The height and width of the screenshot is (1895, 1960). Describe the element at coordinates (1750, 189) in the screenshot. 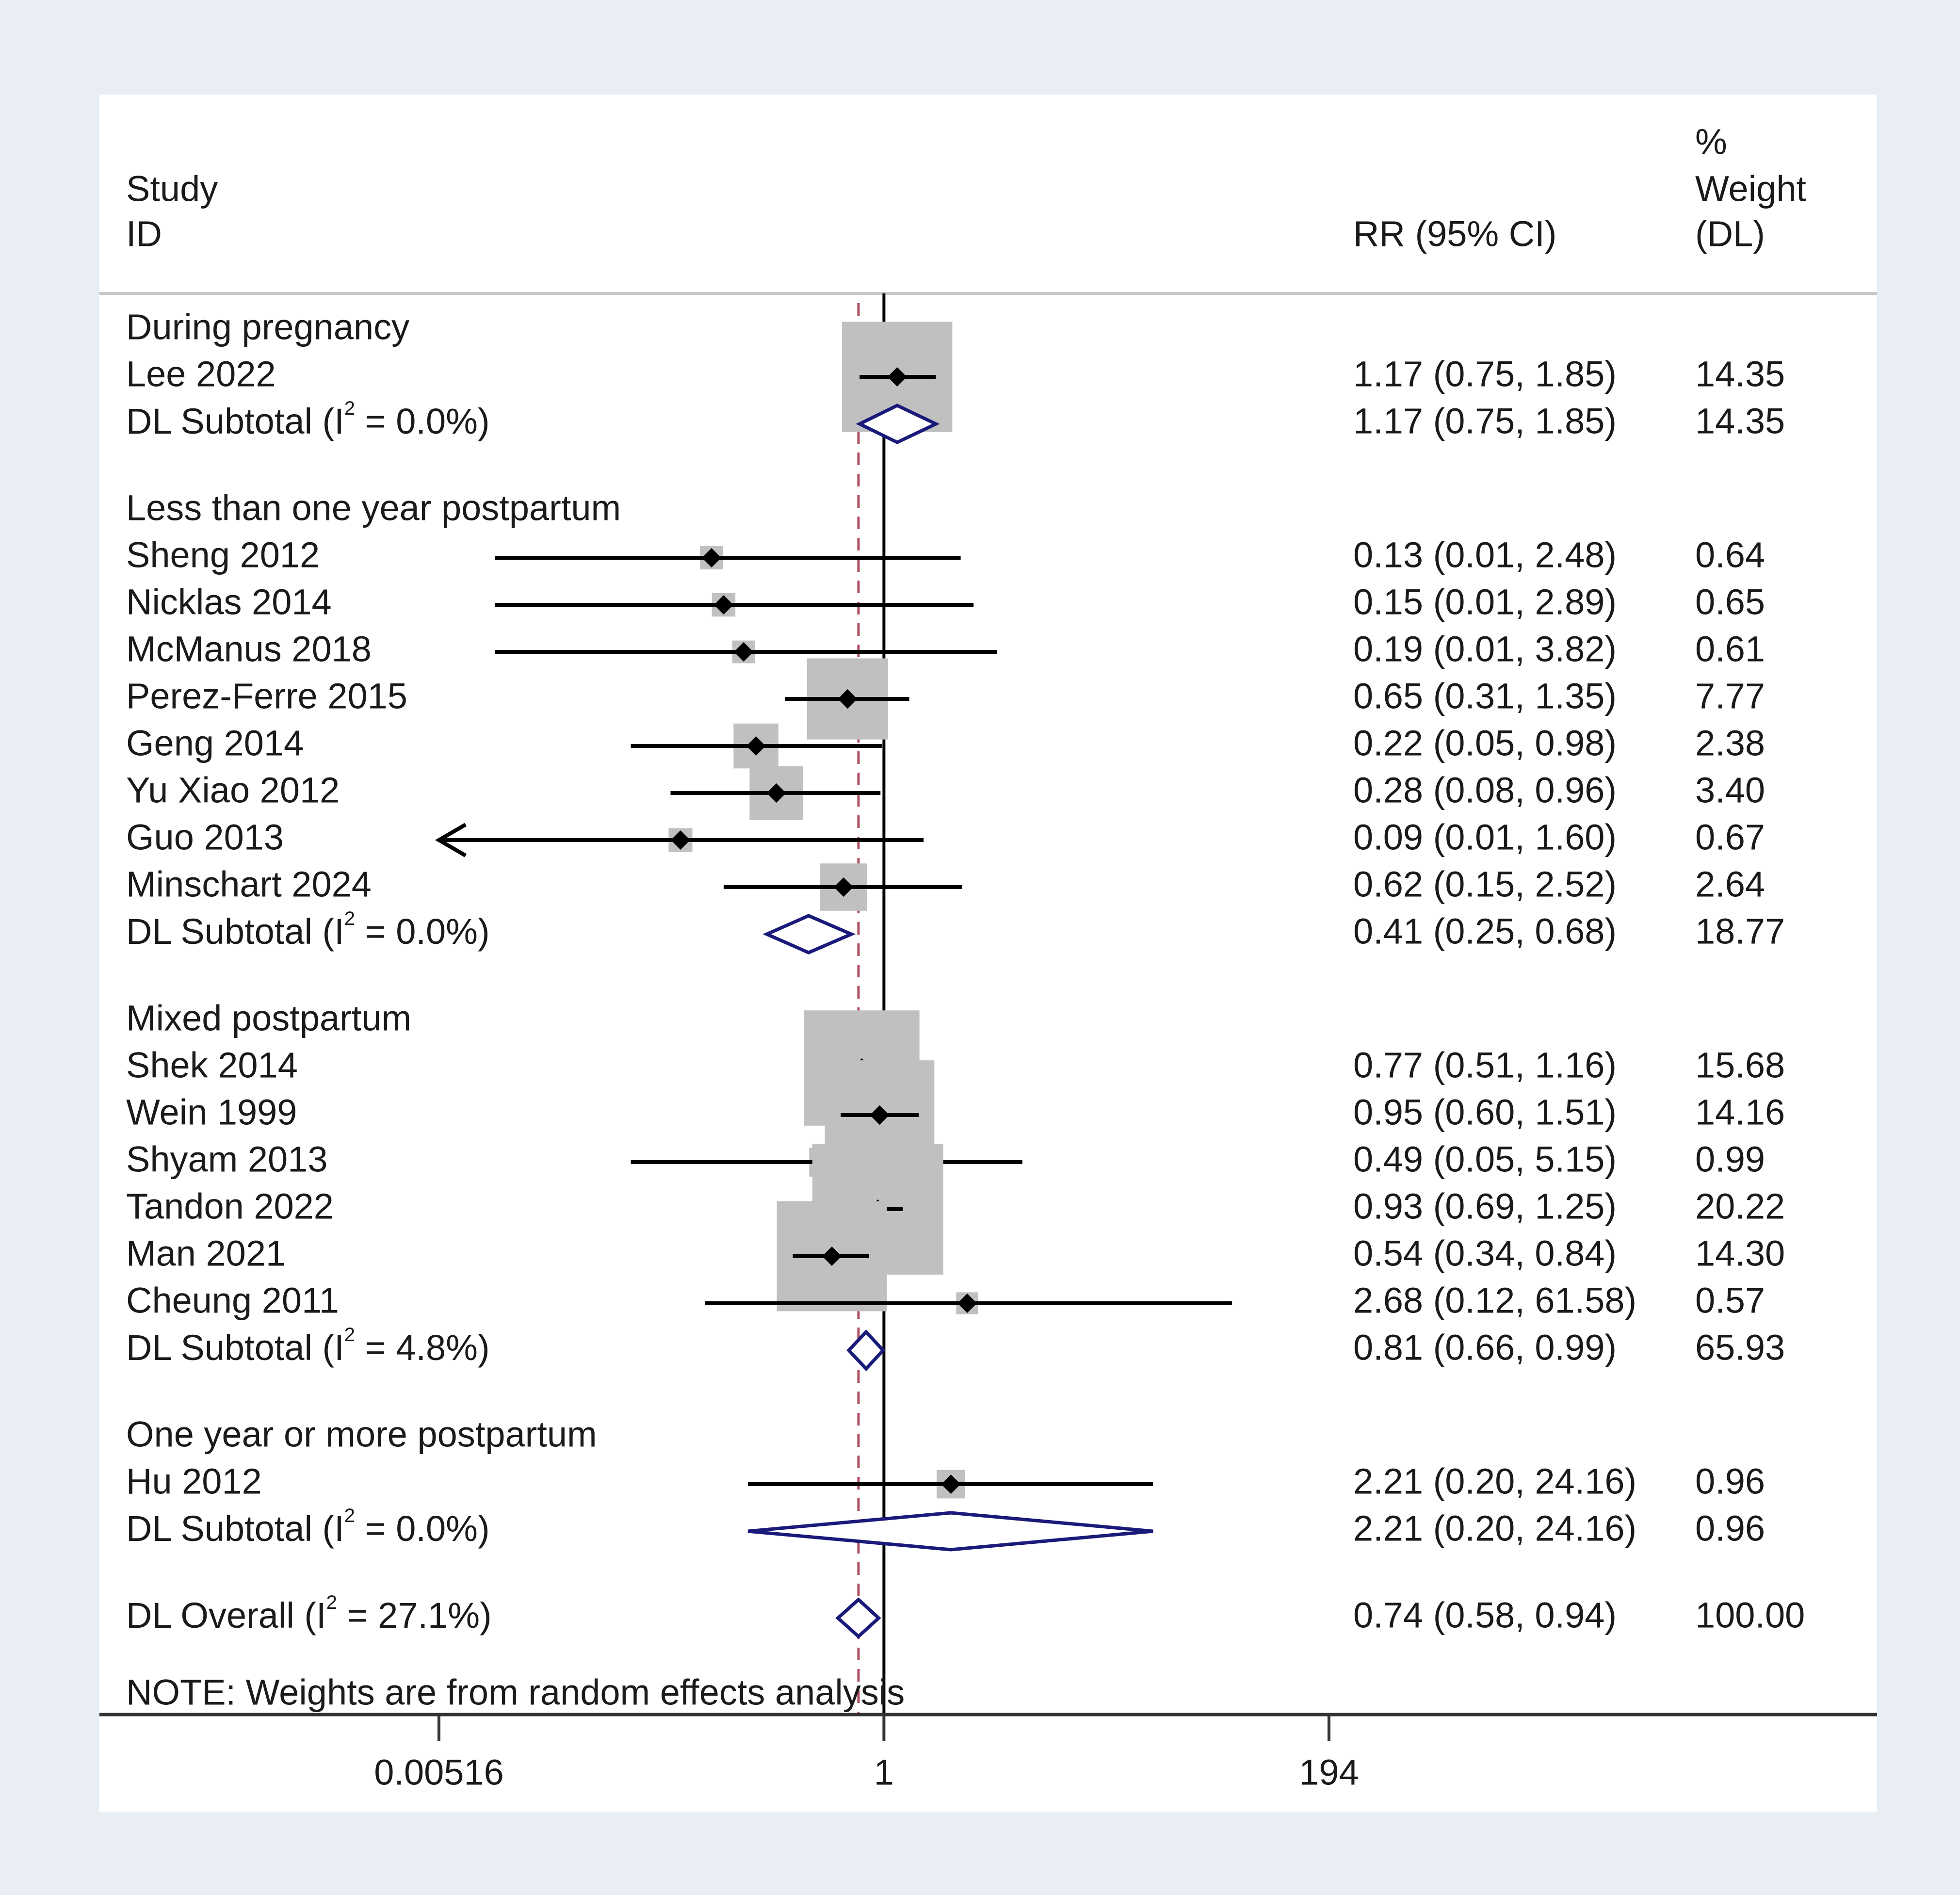

I see `header-weight: Weight` at that location.